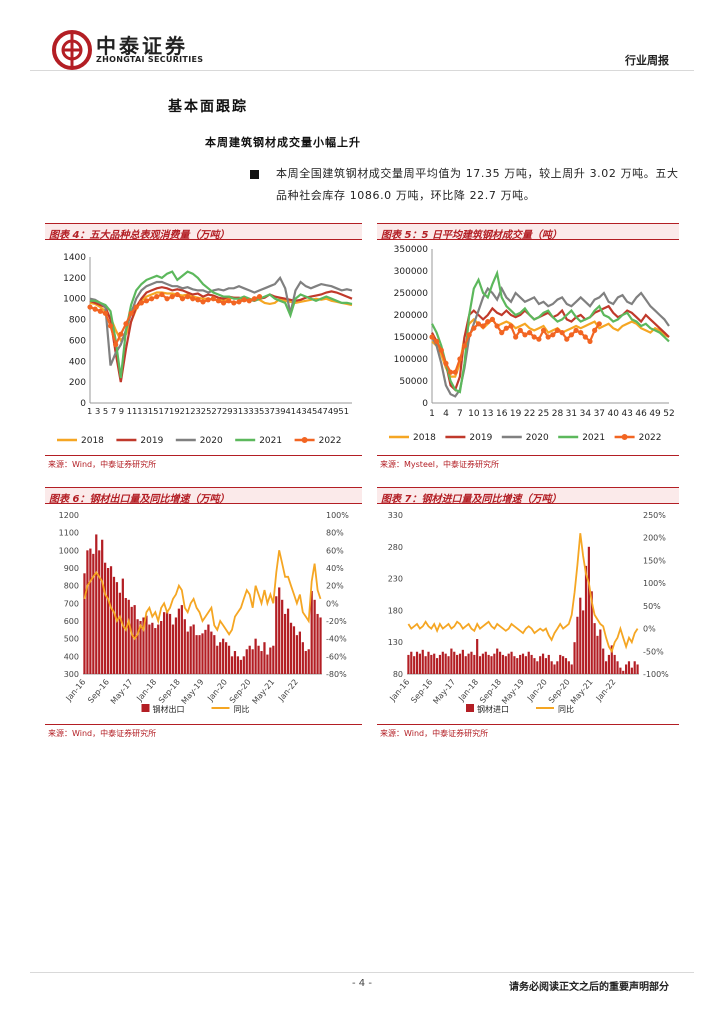 This screenshot has height=1024, width=724. What do you see at coordinates (169, 709) in the screenshot?
I see `legend-label: 钢材出口` at bounding box center [169, 709].